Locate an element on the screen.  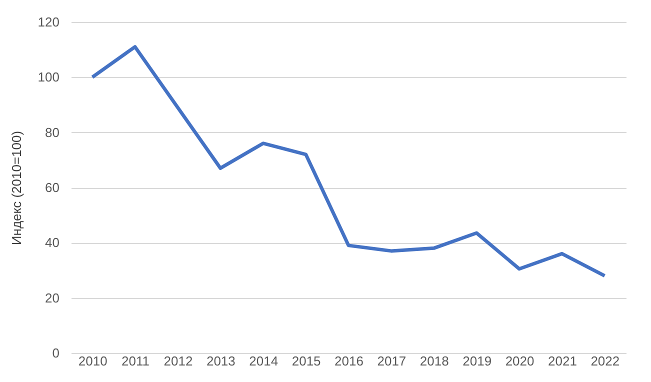
y-axis-title: Индекс (2010=100) is located at coordinates (16, 188).